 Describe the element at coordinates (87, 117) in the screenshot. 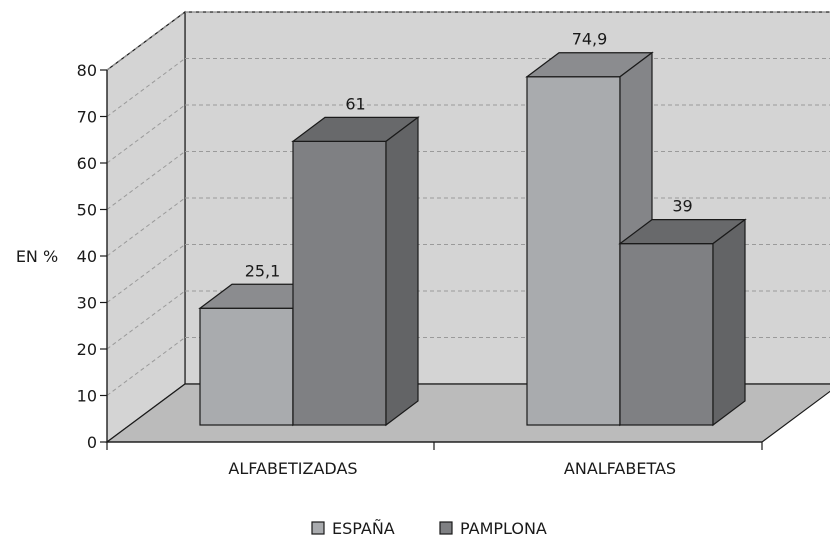

I see `y-tick-label: 70` at that location.